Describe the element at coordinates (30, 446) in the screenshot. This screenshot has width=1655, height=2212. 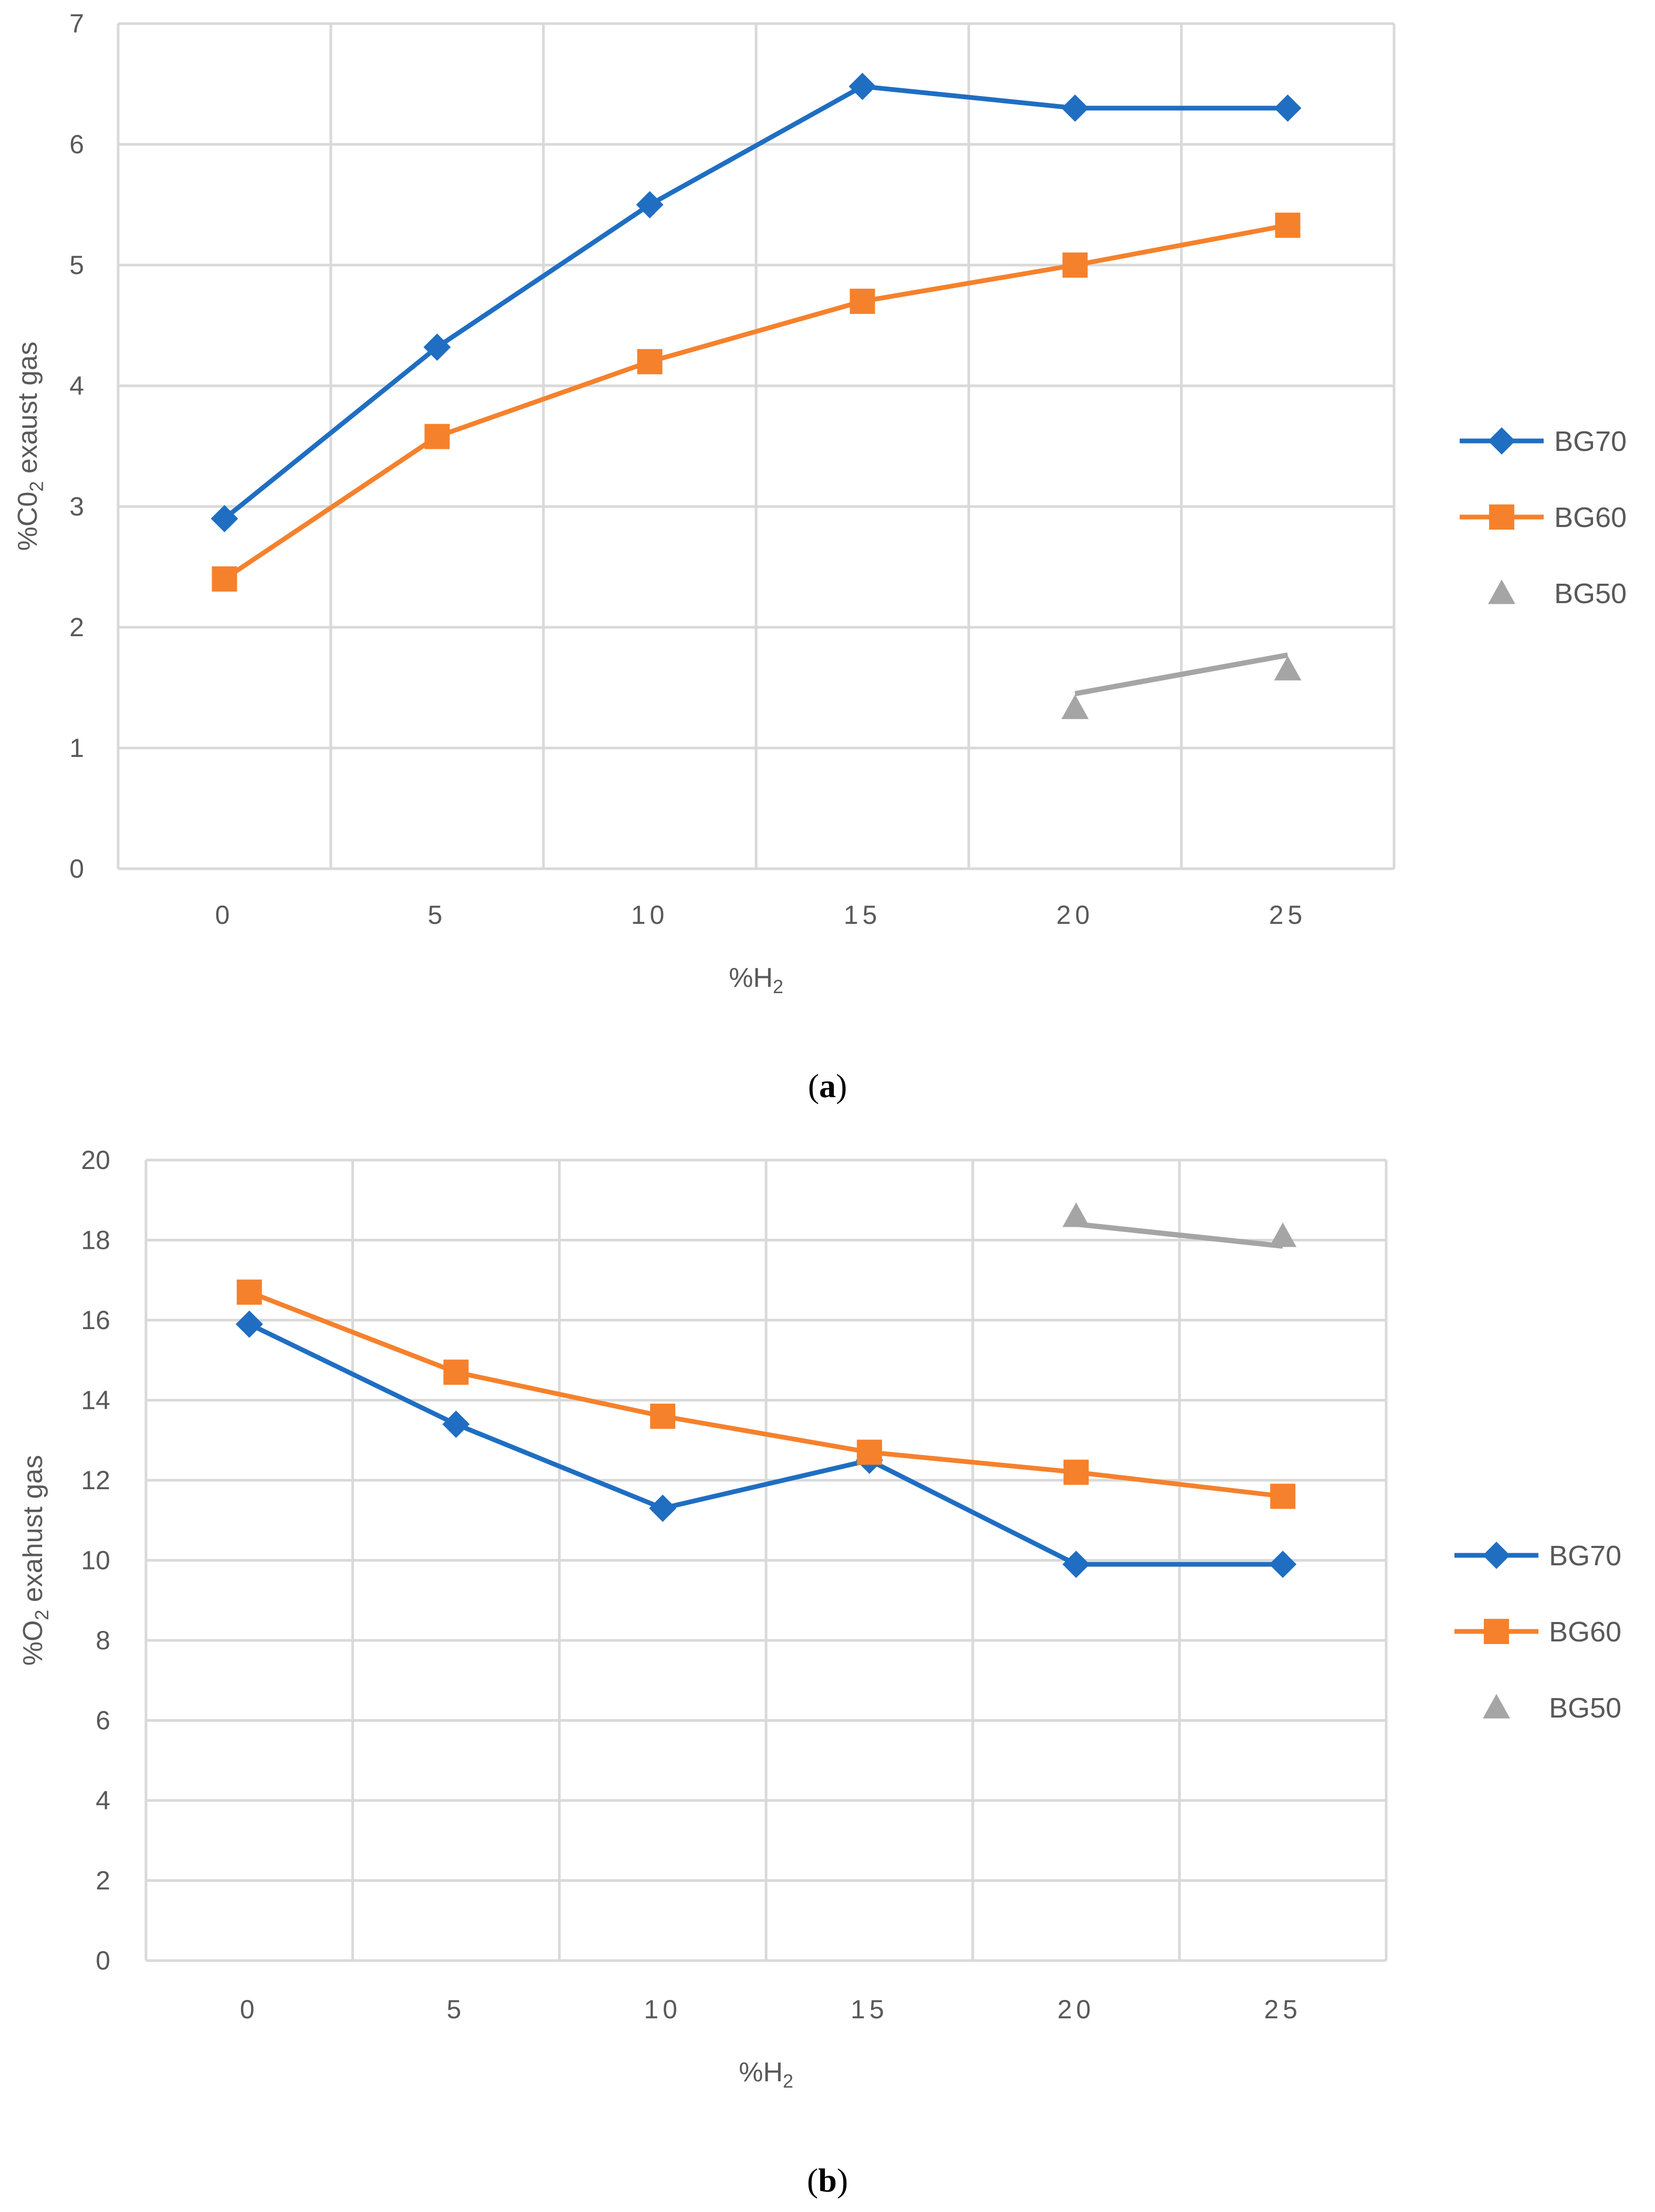
I see `y-axis-title: %C02 exaust gas` at that location.